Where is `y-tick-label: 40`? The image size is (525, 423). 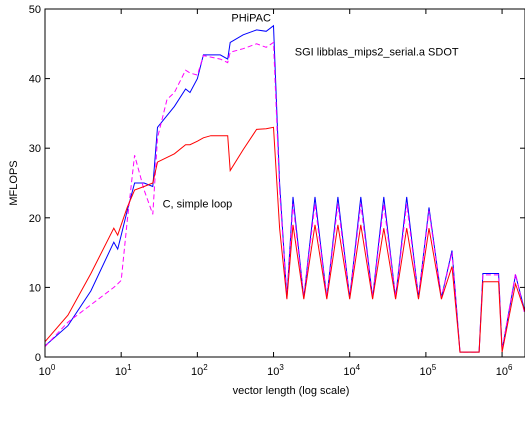 y-tick-label: 40 is located at coordinates (35, 80).